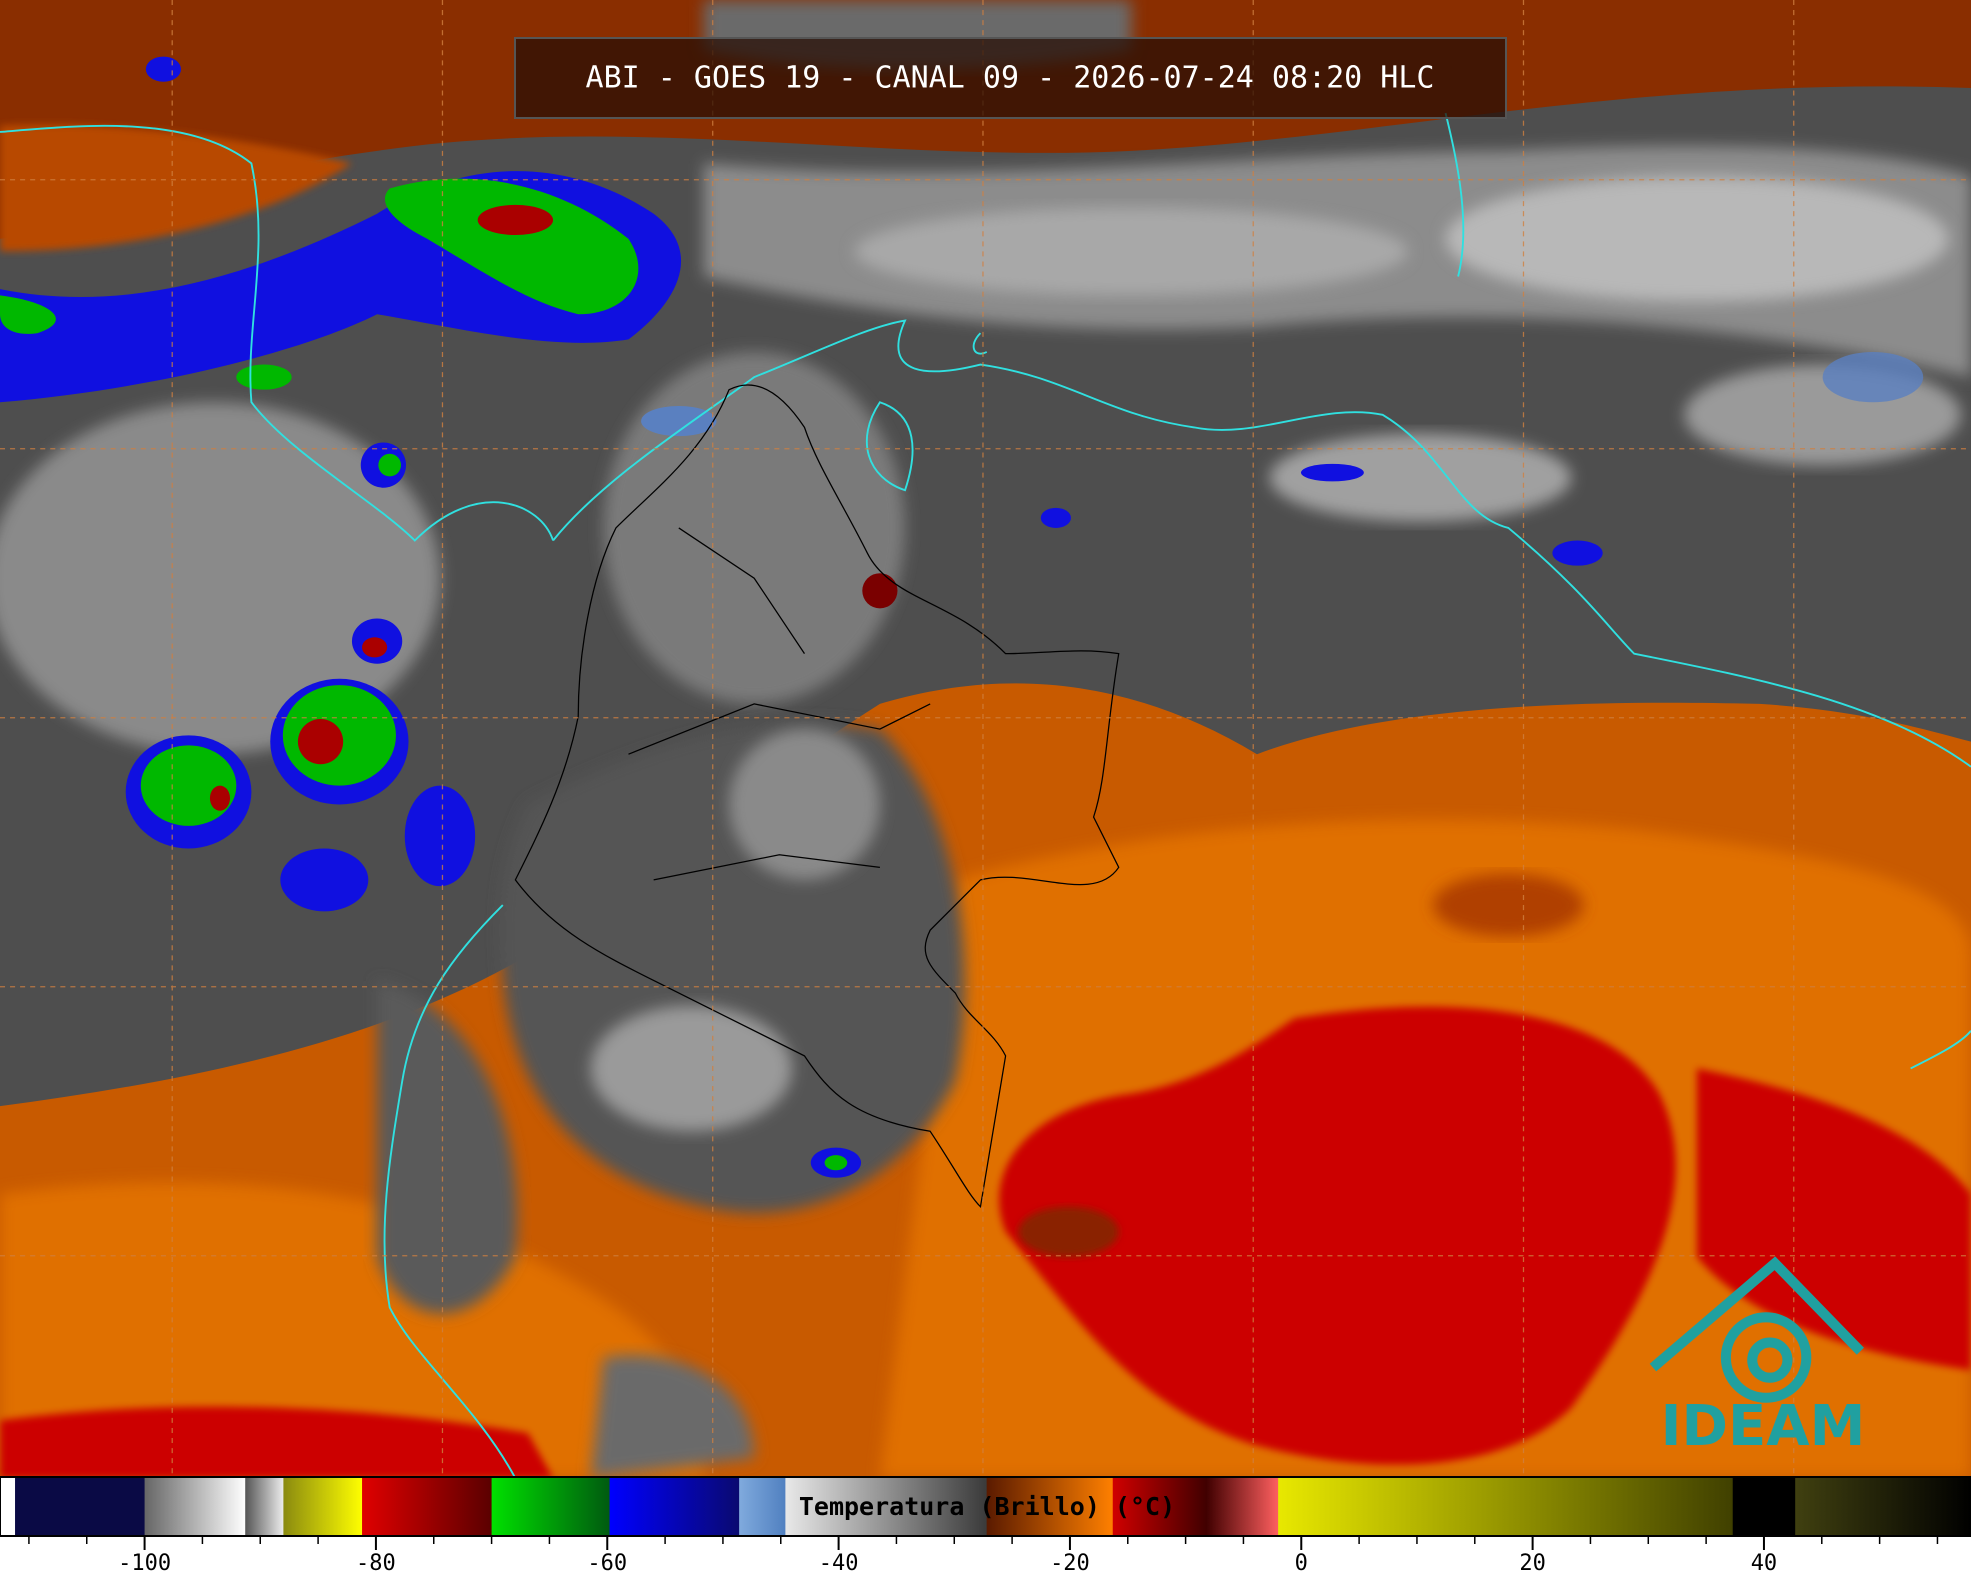  Describe the element at coordinates (1764, 1563) in the screenshot. I see `tick-label: 40` at that location.